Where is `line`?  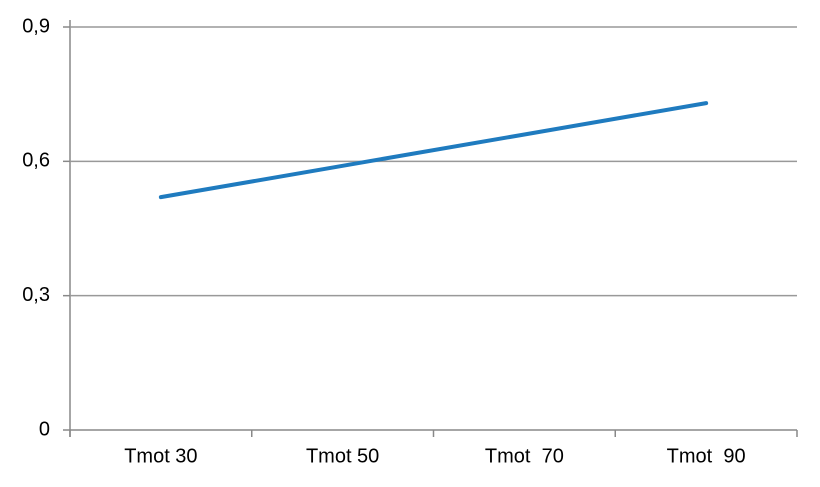 line is located at coordinates (433, 150).